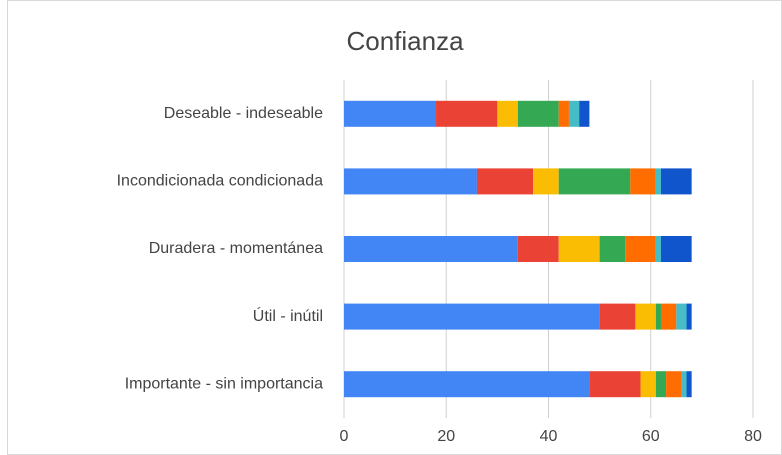 The width and height of the screenshot is (782, 455). Describe the element at coordinates (446, 436) in the screenshot. I see `x-tick-label: 20` at that location.